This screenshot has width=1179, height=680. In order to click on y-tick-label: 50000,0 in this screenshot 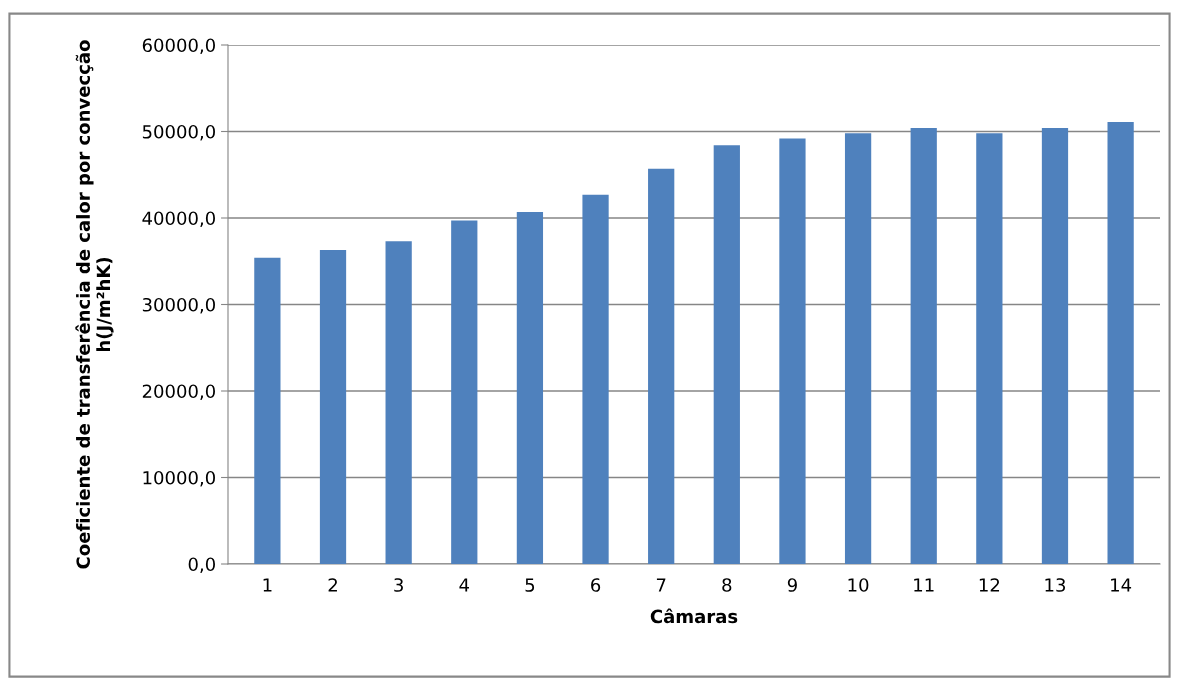, I will do `click(178, 132)`.